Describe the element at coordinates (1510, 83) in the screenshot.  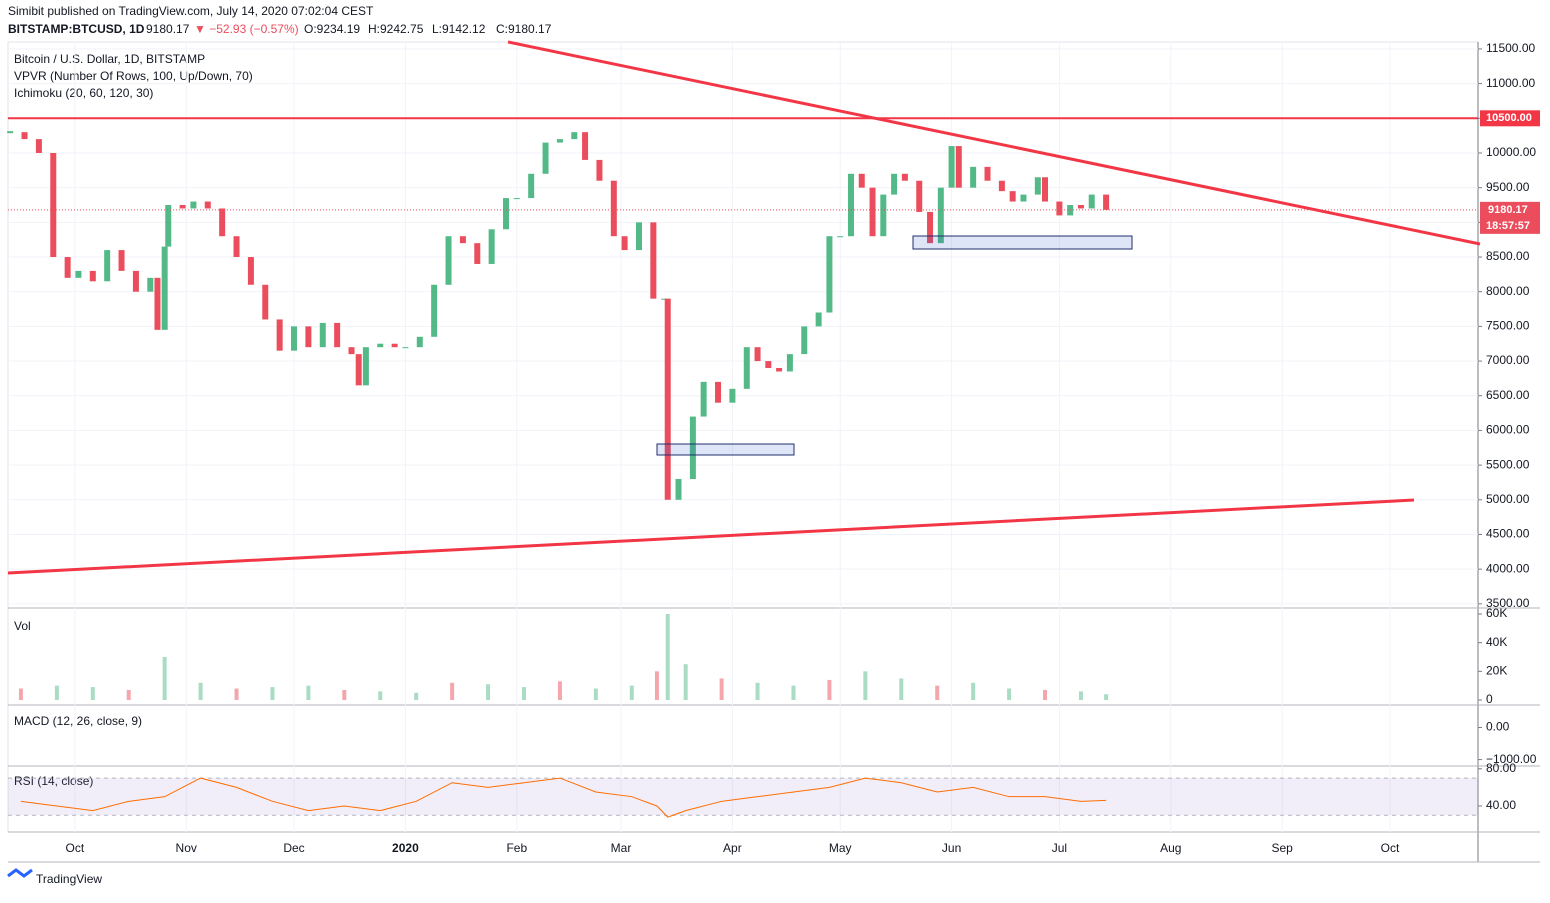
I see `y-tick-label: 11000.00` at that location.